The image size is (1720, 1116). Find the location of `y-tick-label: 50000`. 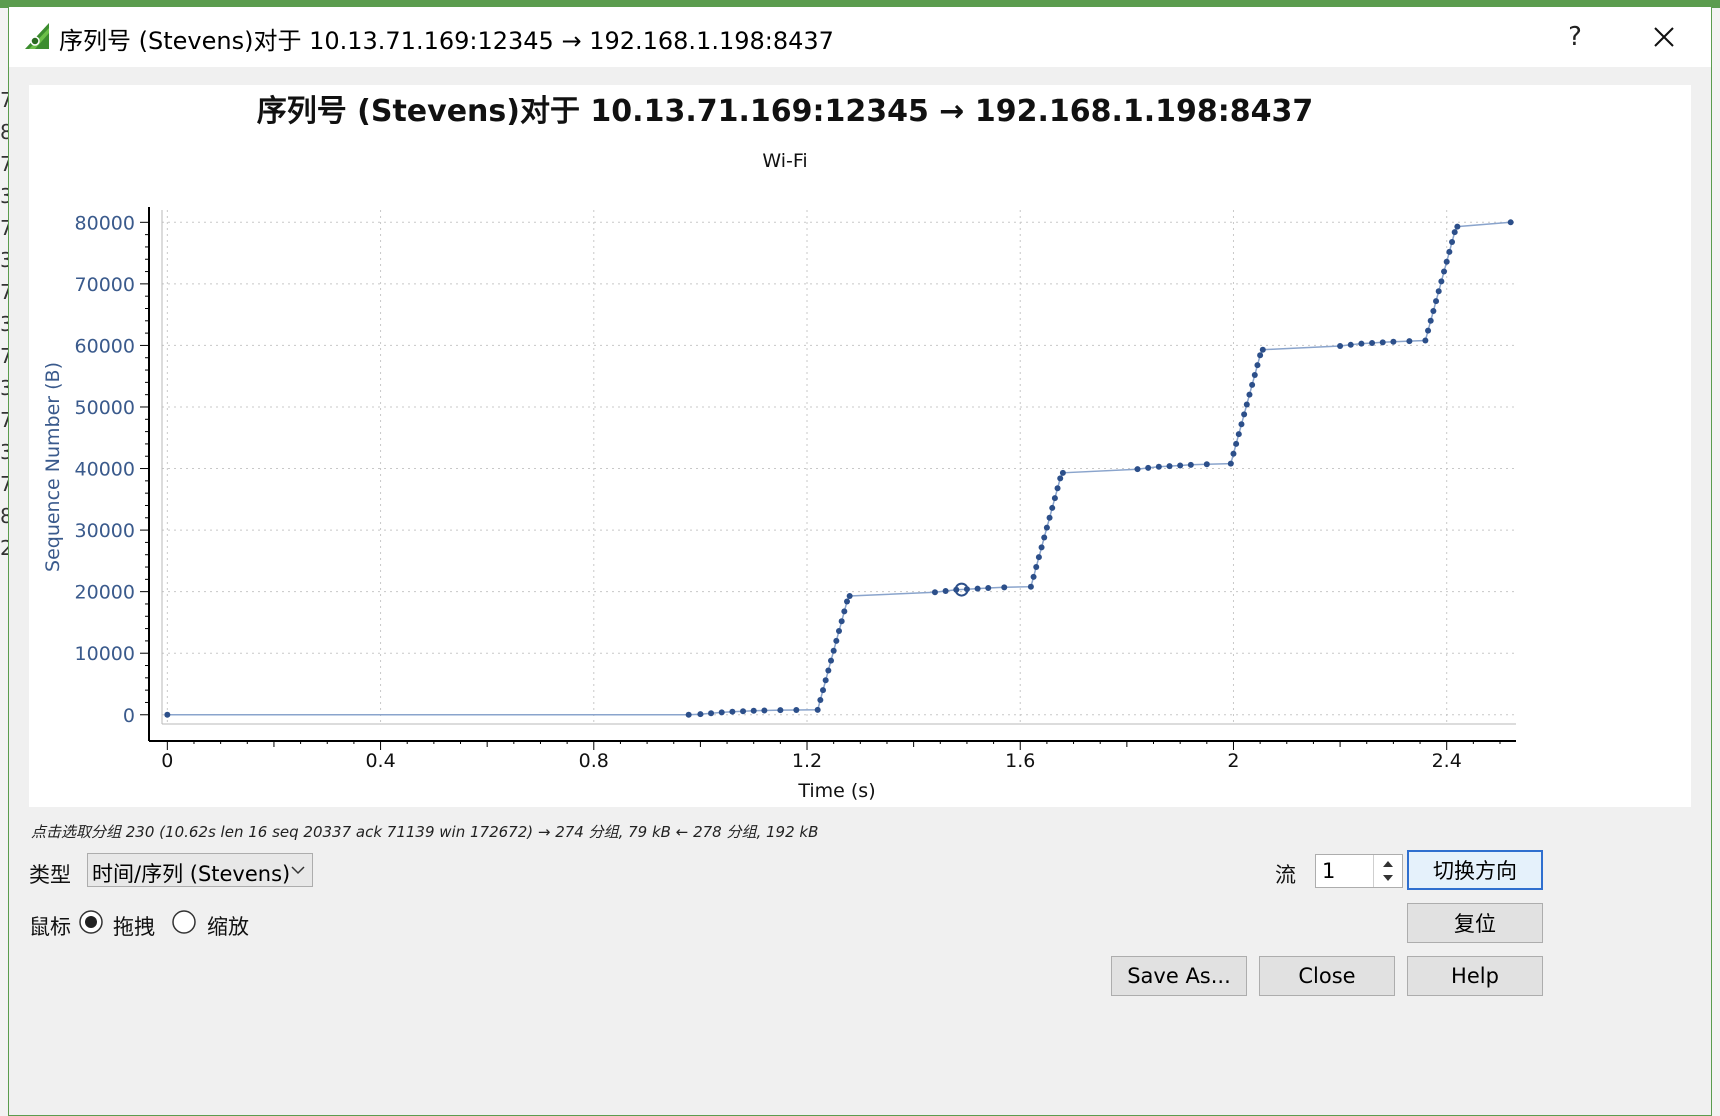

y-tick-label: 50000 is located at coordinates (105, 408).